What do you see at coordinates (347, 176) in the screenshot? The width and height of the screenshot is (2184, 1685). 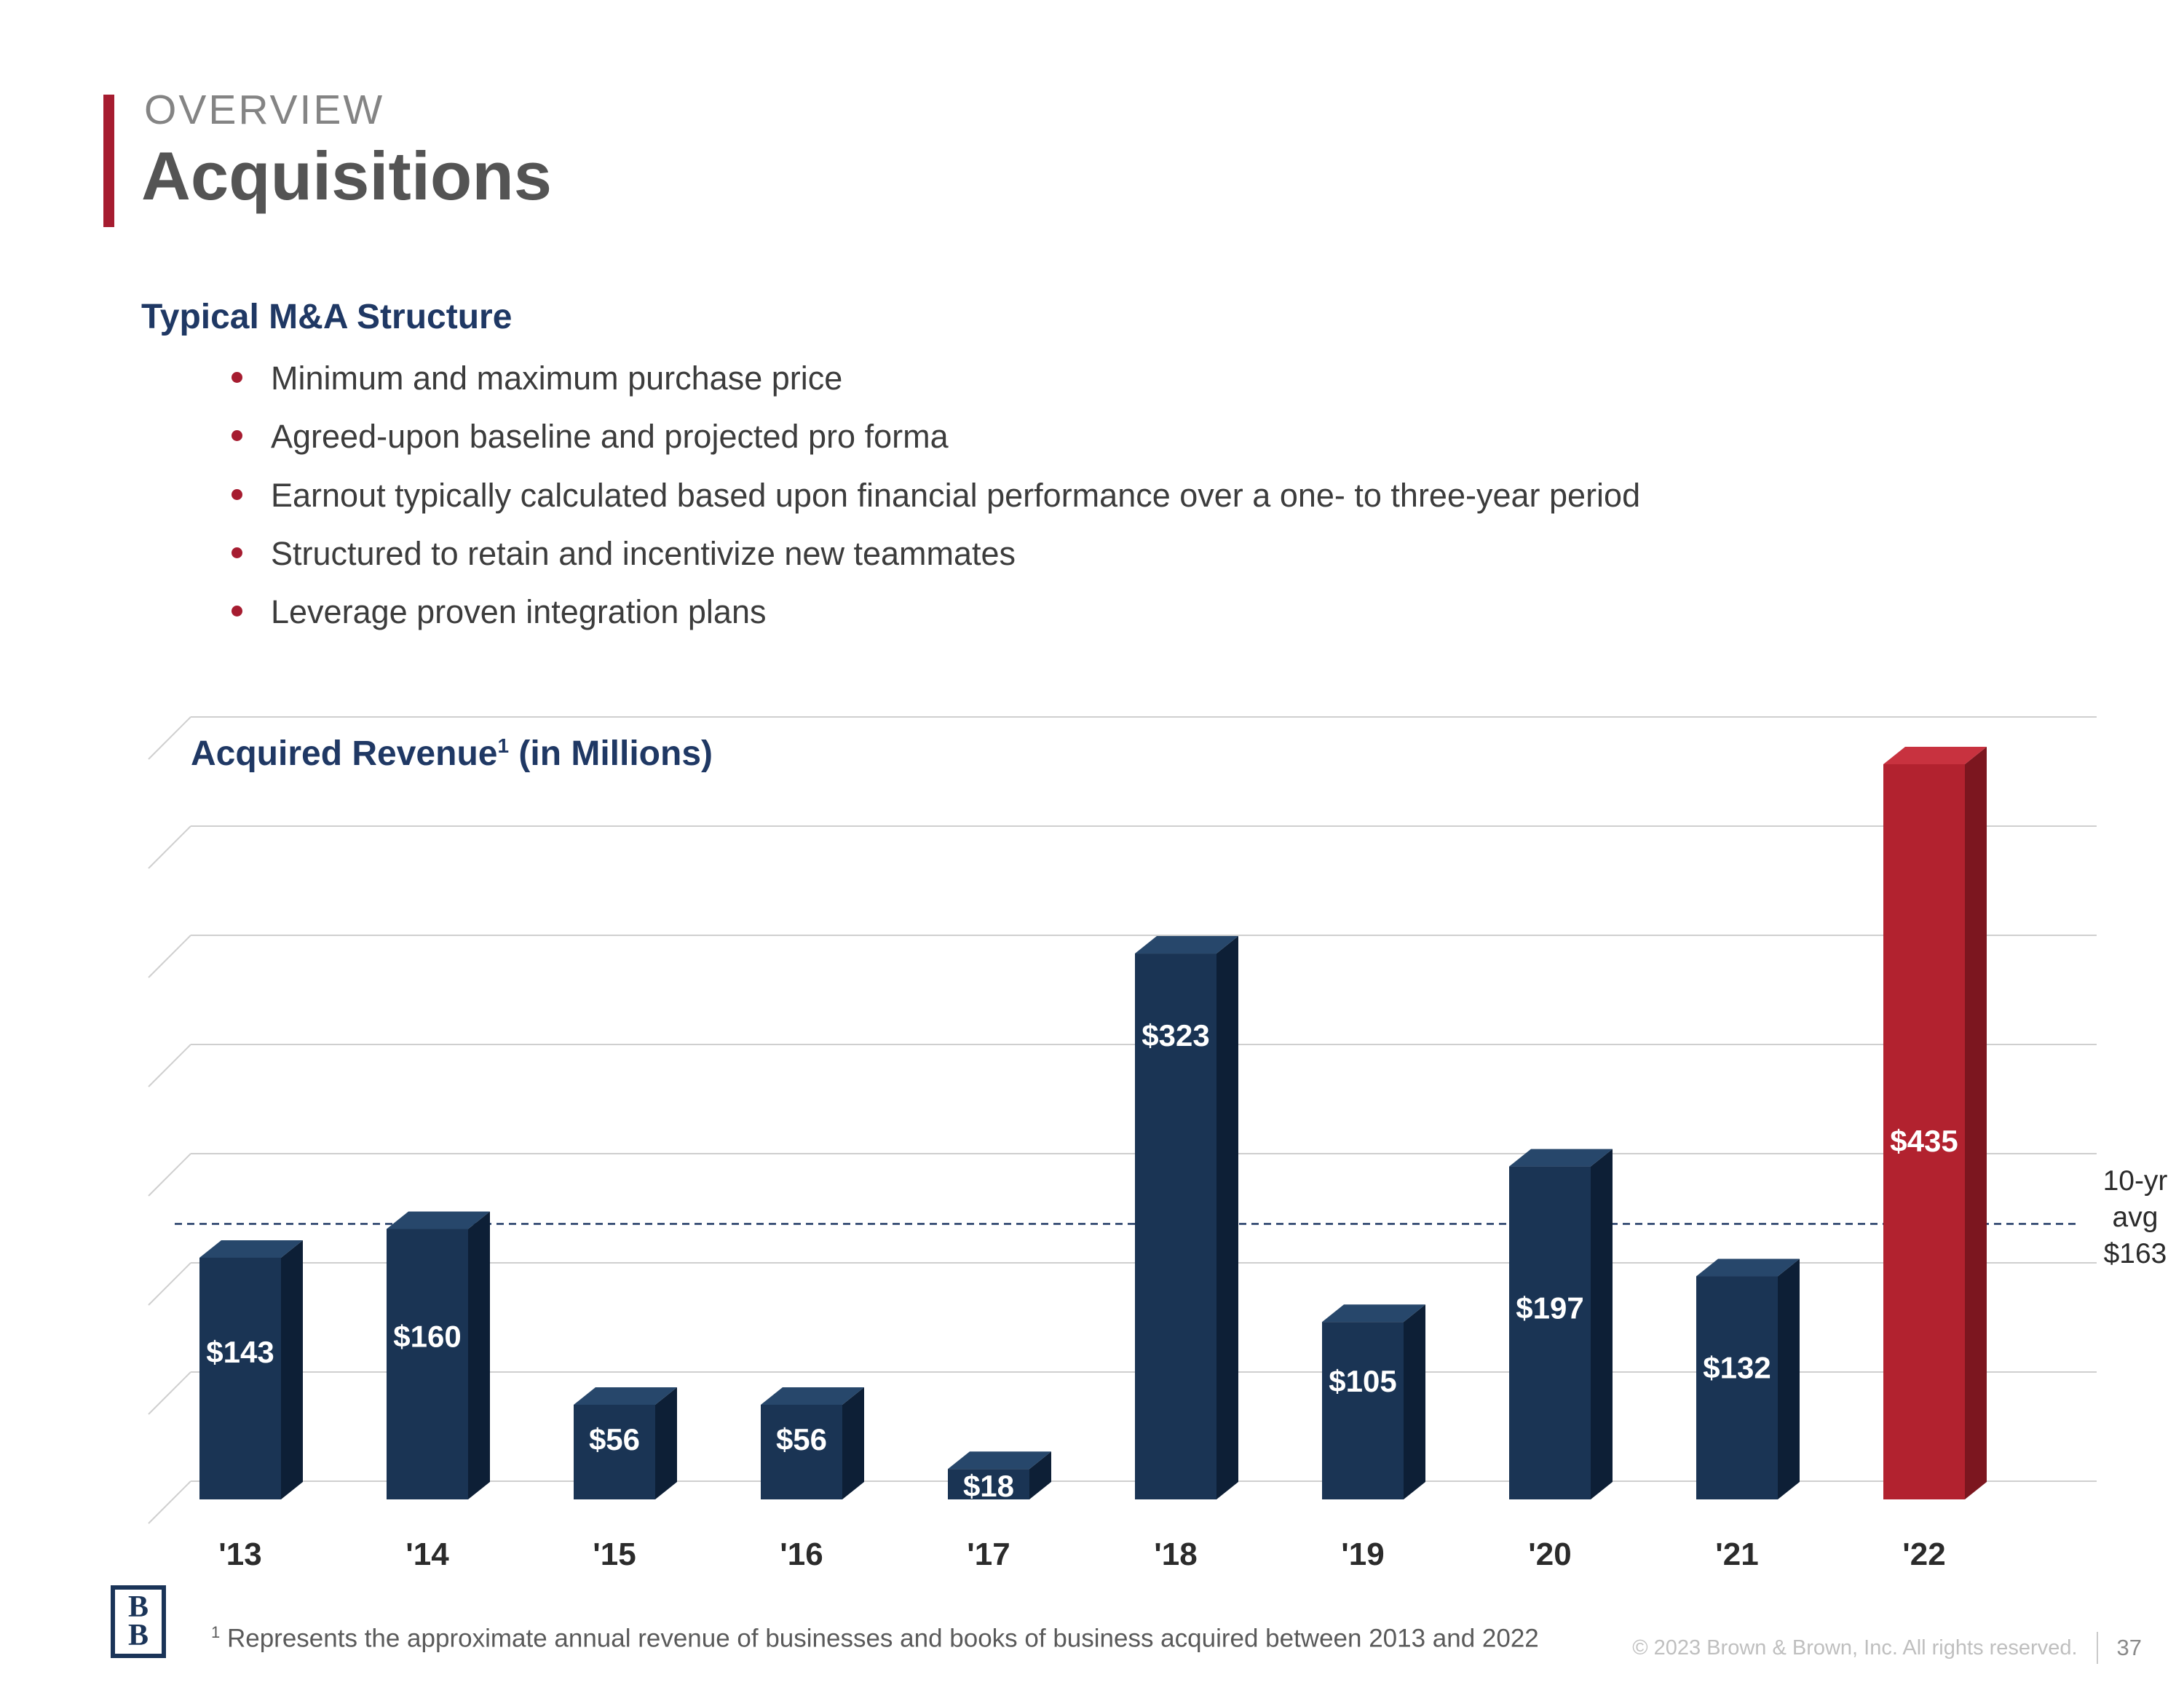 I see `page-title: Acquisitions` at bounding box center [347, 176].